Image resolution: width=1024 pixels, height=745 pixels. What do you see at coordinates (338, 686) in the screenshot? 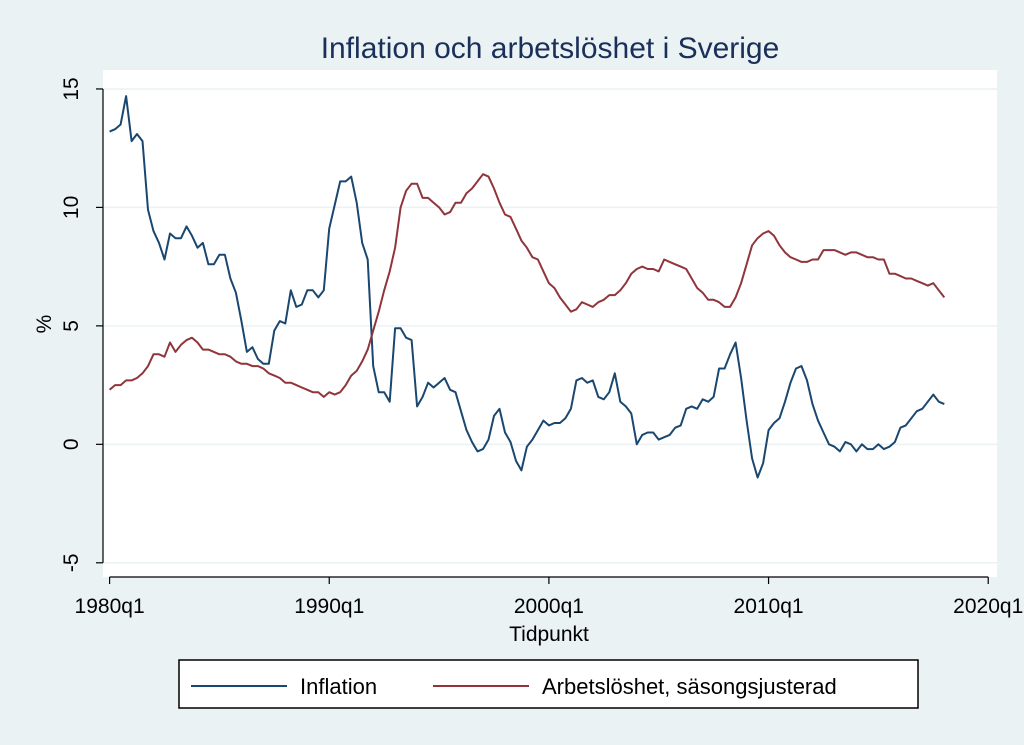
I see `legend-label-inflation: Inflation` at bounding box center [338, 686].